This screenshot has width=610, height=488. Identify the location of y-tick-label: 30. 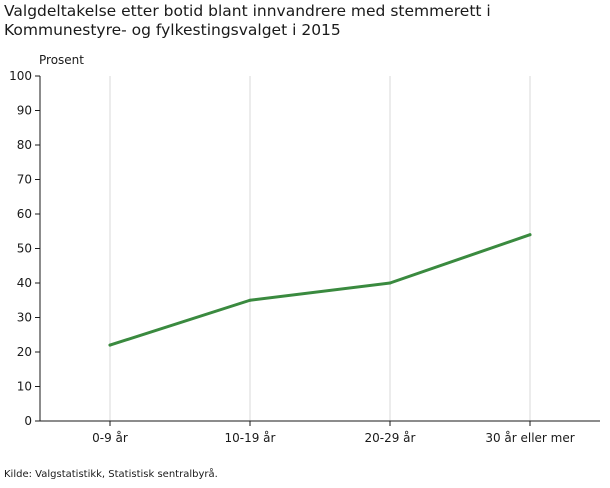
(24, 318).